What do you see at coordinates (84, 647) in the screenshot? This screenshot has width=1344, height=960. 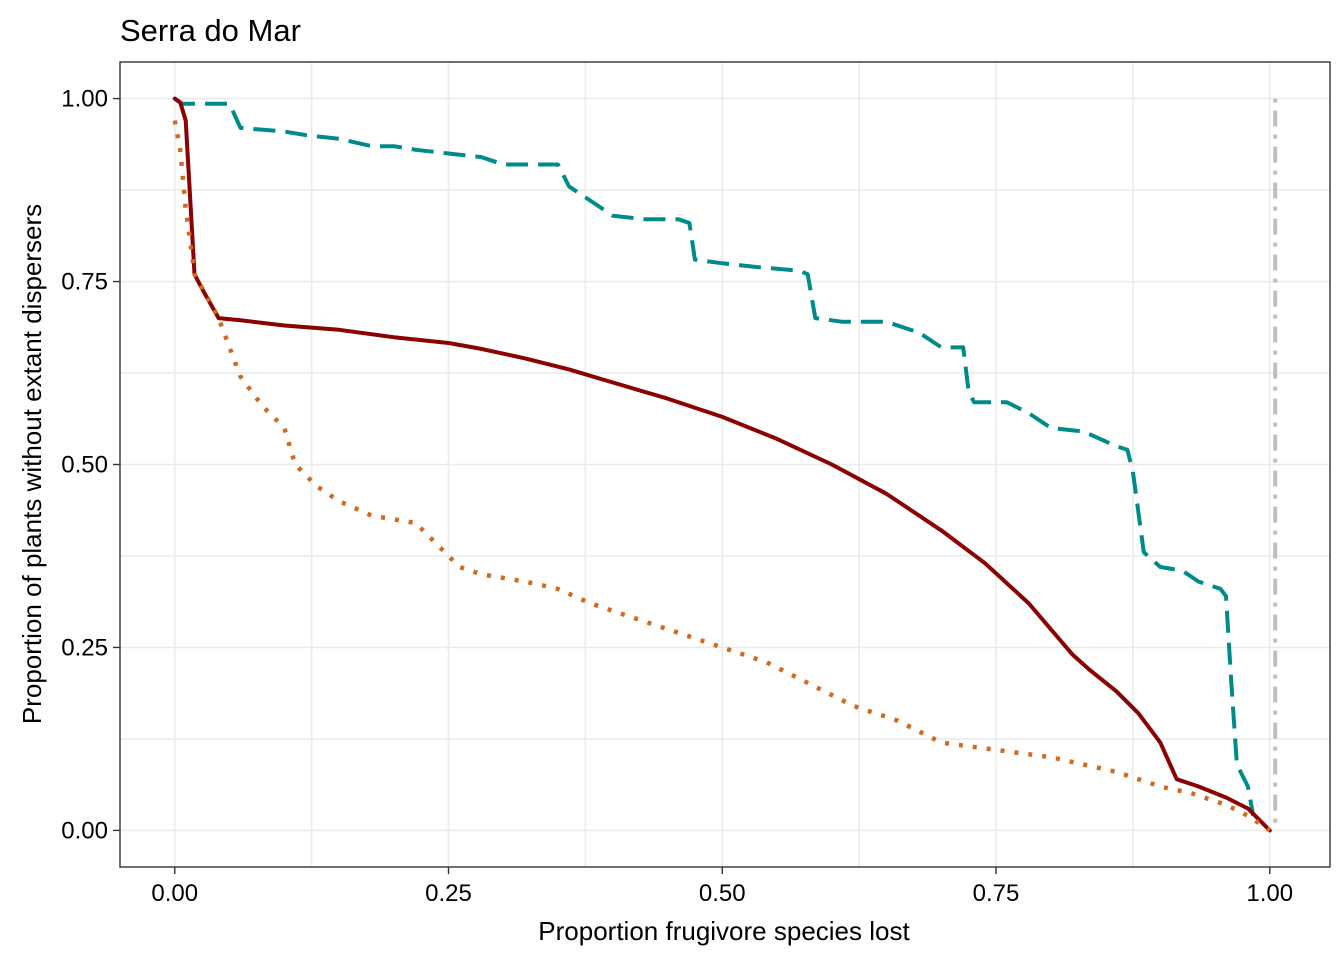 I see `y-tick-label: 0.25` at bounding box center [84, 647].